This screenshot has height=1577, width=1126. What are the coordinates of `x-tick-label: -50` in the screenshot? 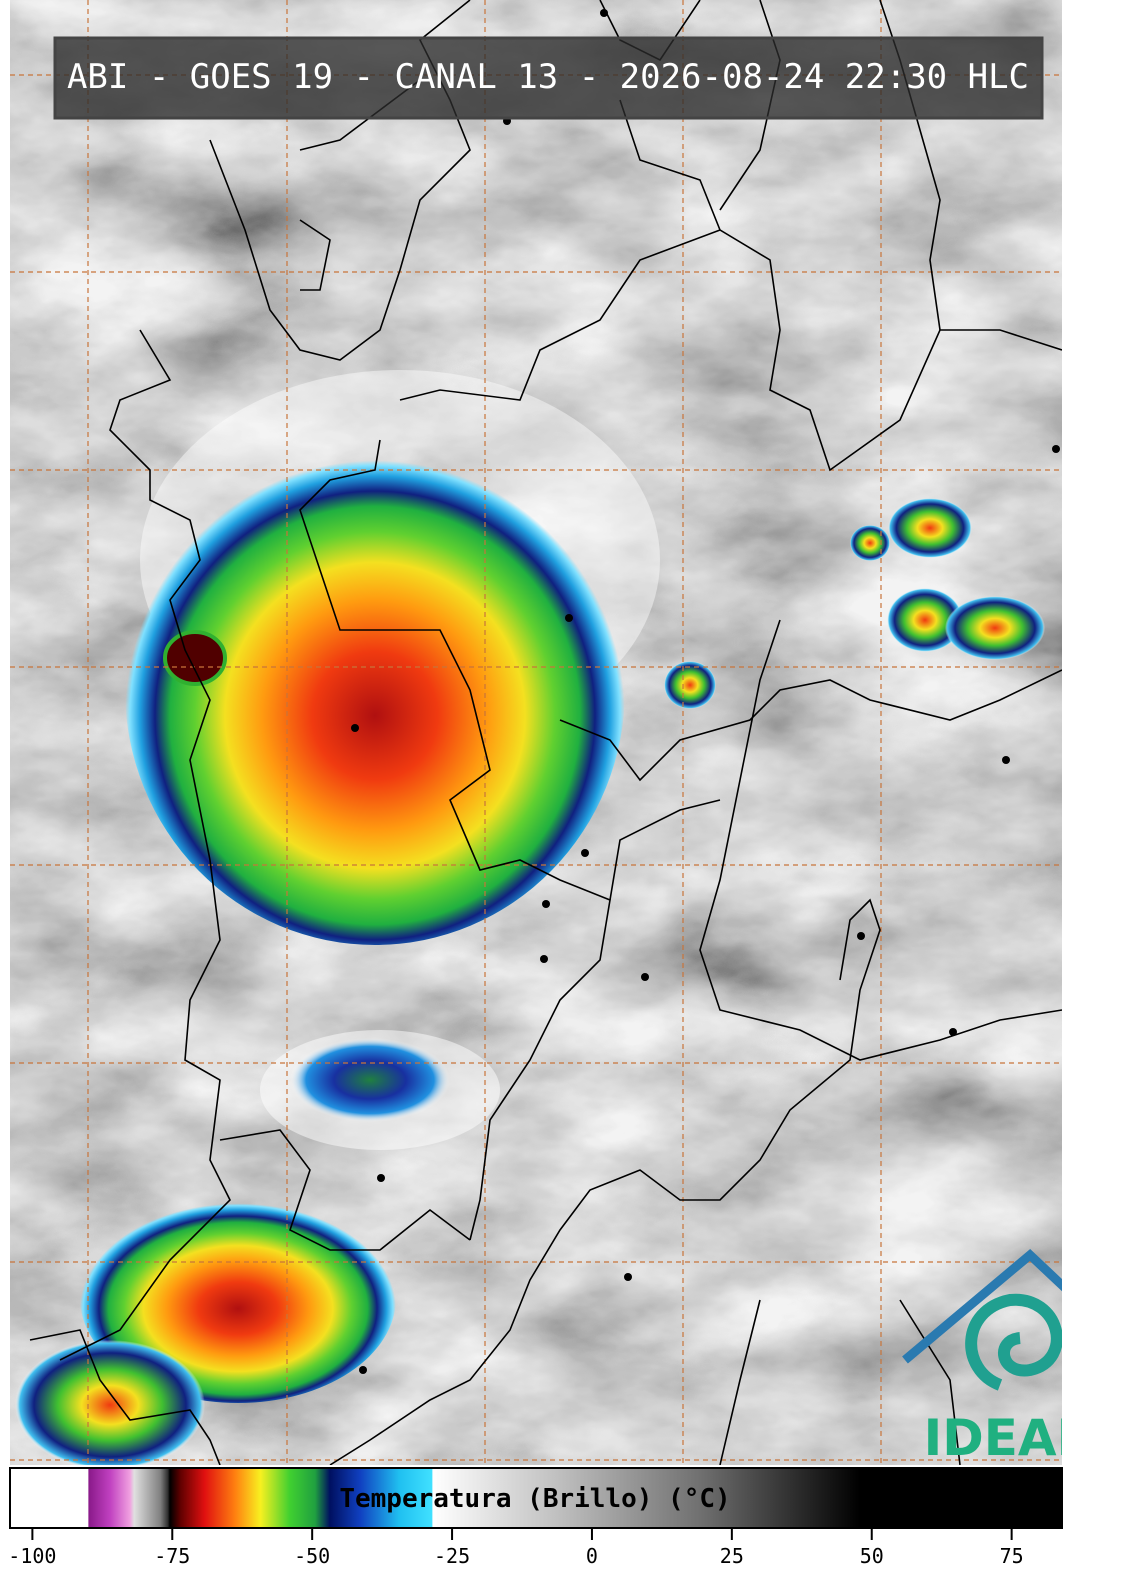 It's located at (312, 1556).